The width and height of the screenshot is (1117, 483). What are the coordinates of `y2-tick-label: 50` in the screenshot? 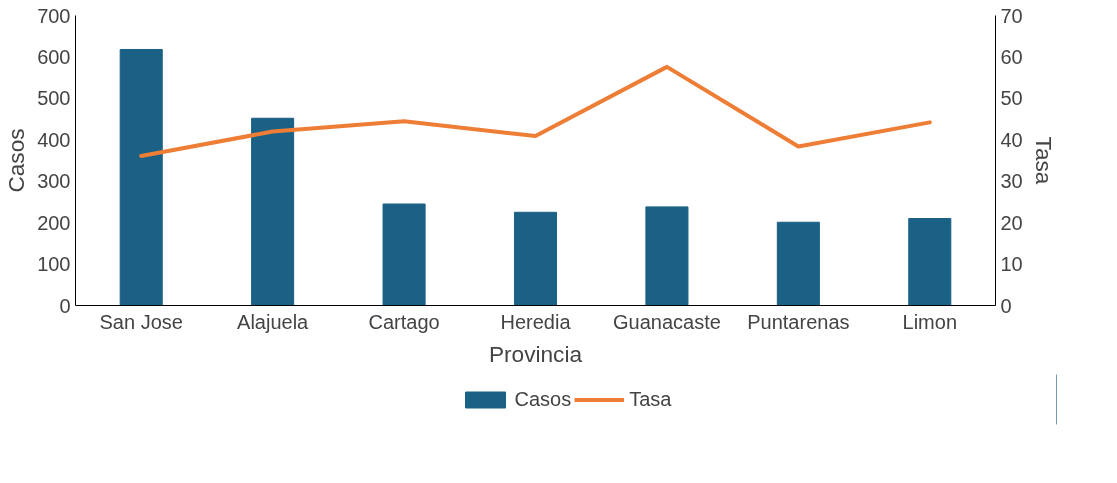 It's located at (1011, 98).